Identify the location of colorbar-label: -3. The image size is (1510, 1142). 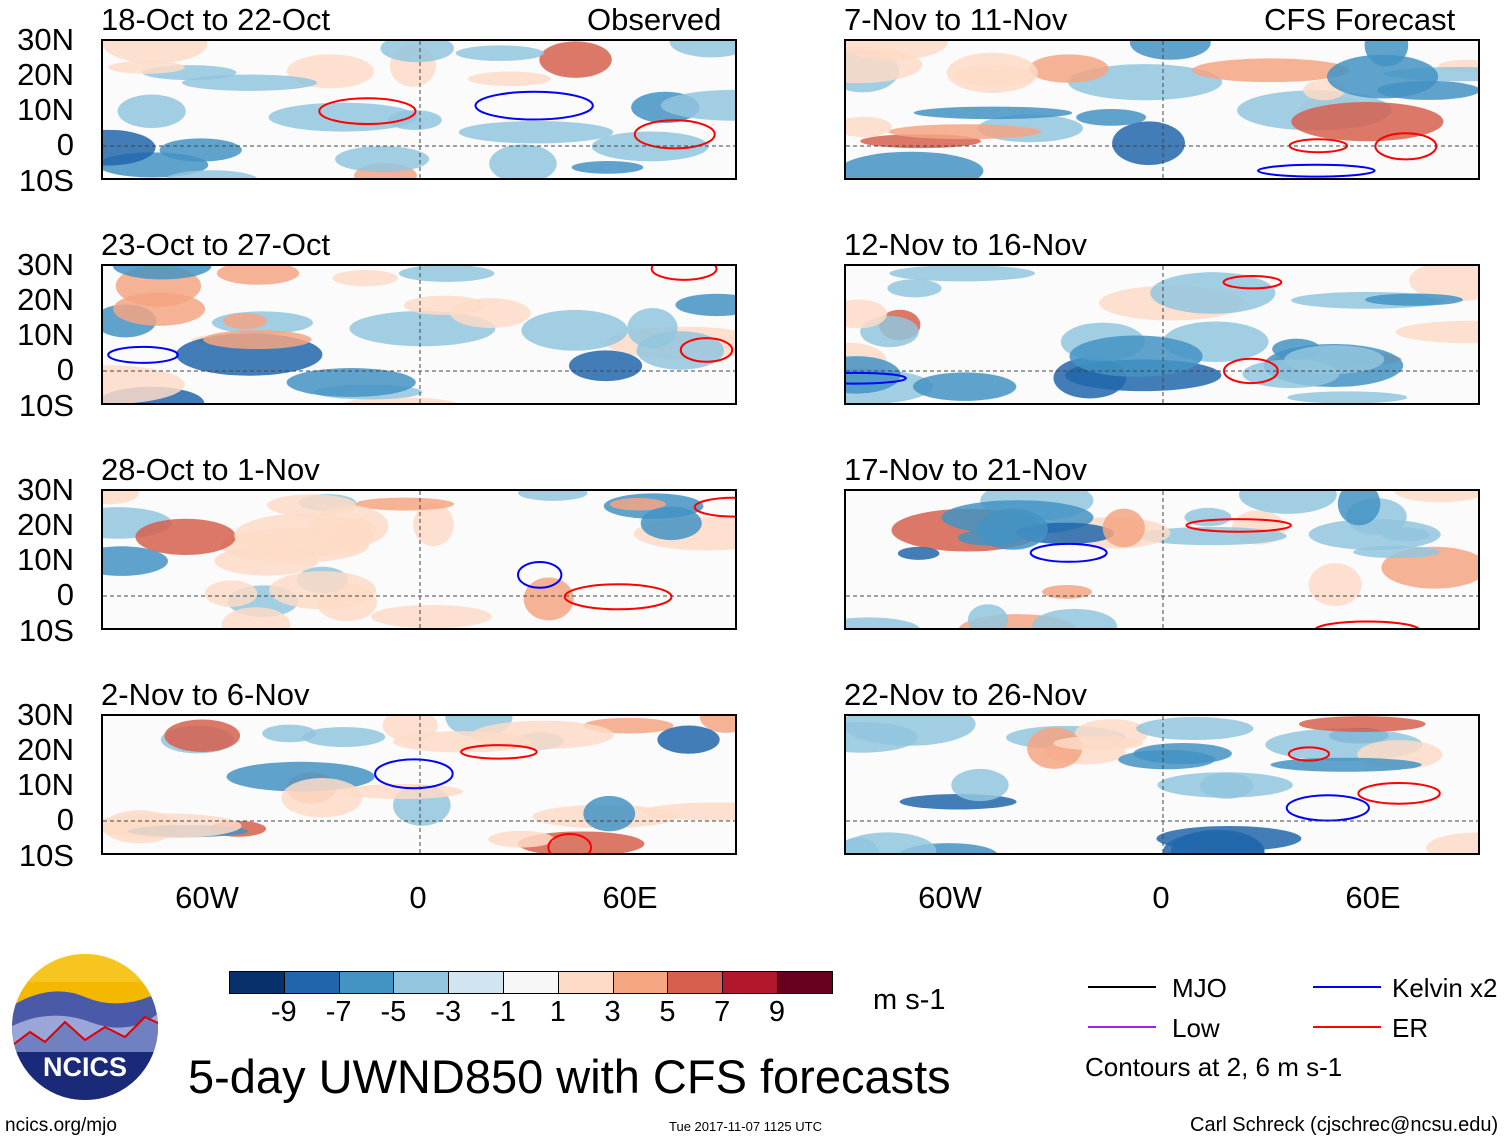
(448, 1012).